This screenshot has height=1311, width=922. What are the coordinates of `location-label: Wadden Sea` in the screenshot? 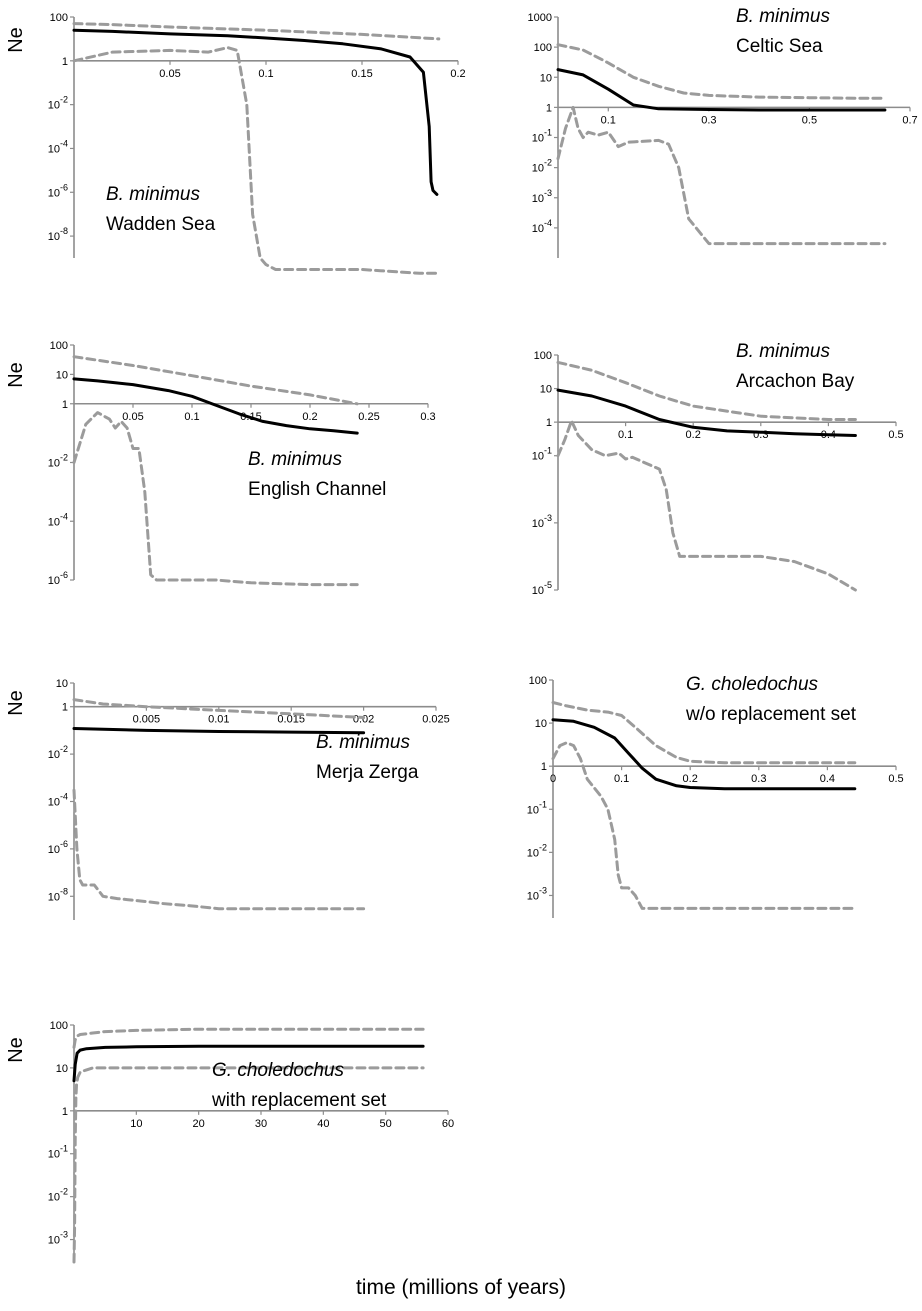 It's located at (161, 224).